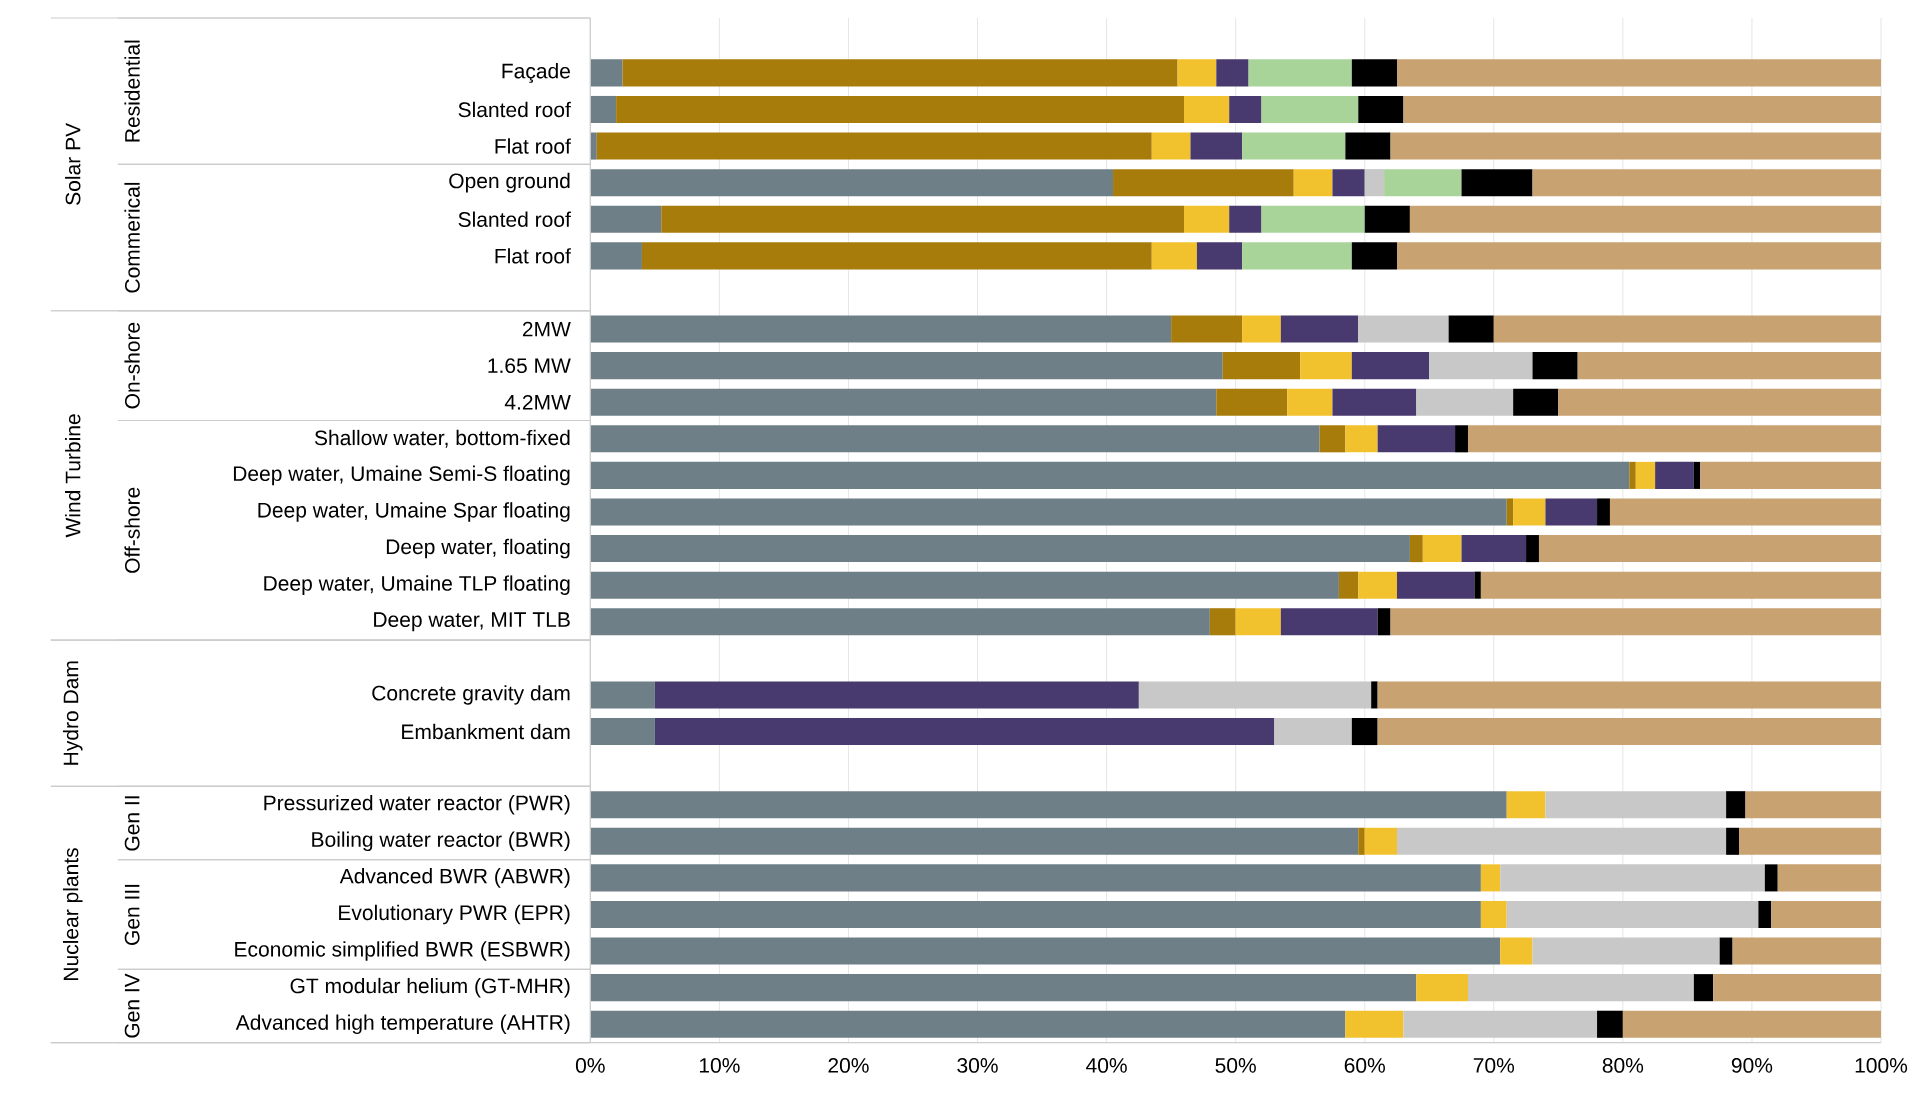  Describe the element at coordinates (977, 1066) in the screenshot. I see `x-tick-label: 30%` at that location.